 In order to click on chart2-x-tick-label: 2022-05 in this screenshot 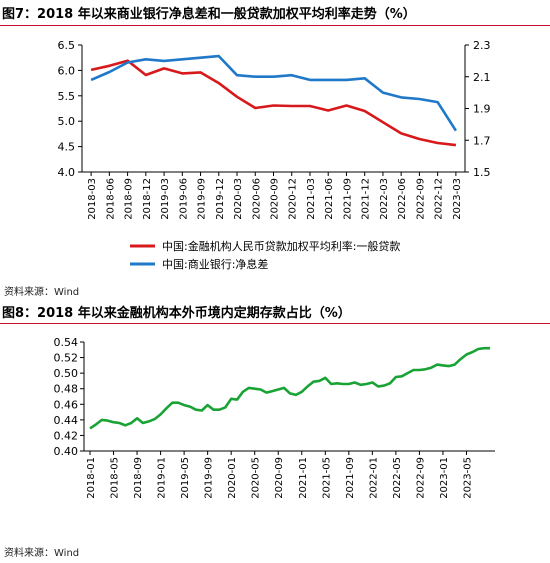, I will do `click(397, 478)`.